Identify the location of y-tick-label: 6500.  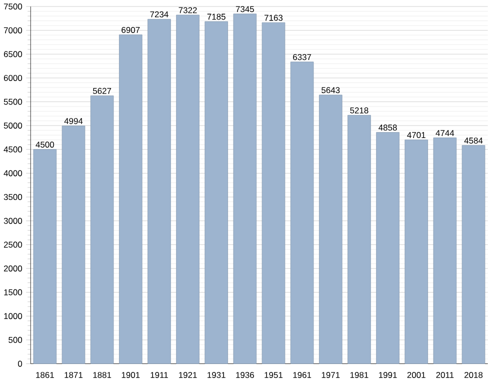
(13, 54).